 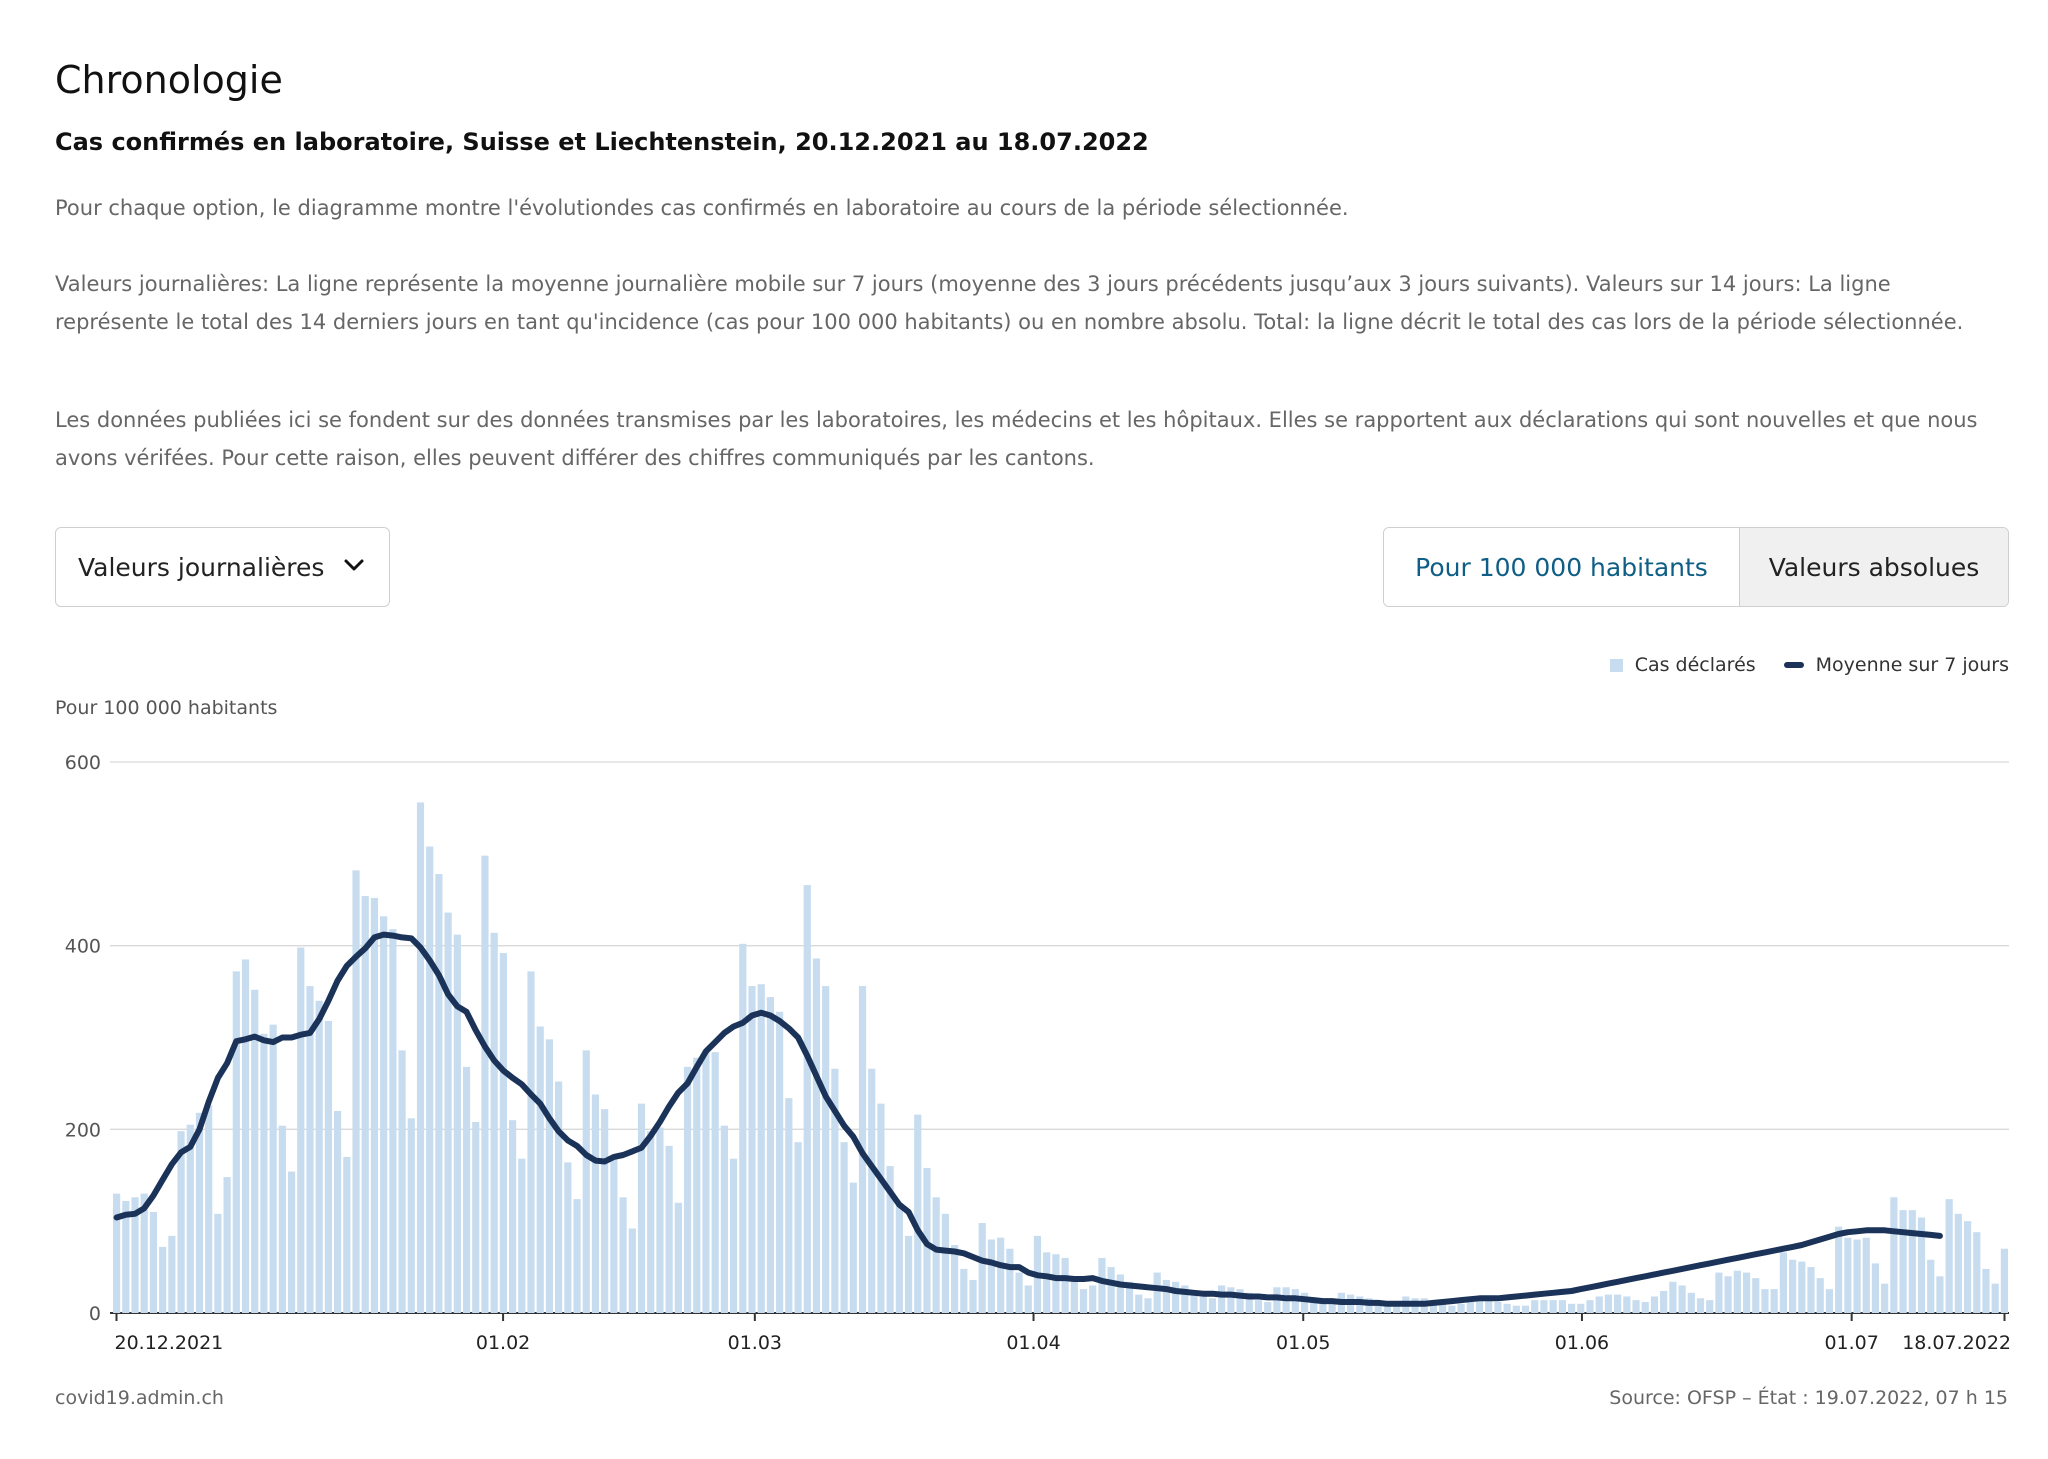 What do you see at coordinates (1303, 1343) in the screenshot?
I see `x-tick-label: 01.05` at bounding box center [1303, 1343].